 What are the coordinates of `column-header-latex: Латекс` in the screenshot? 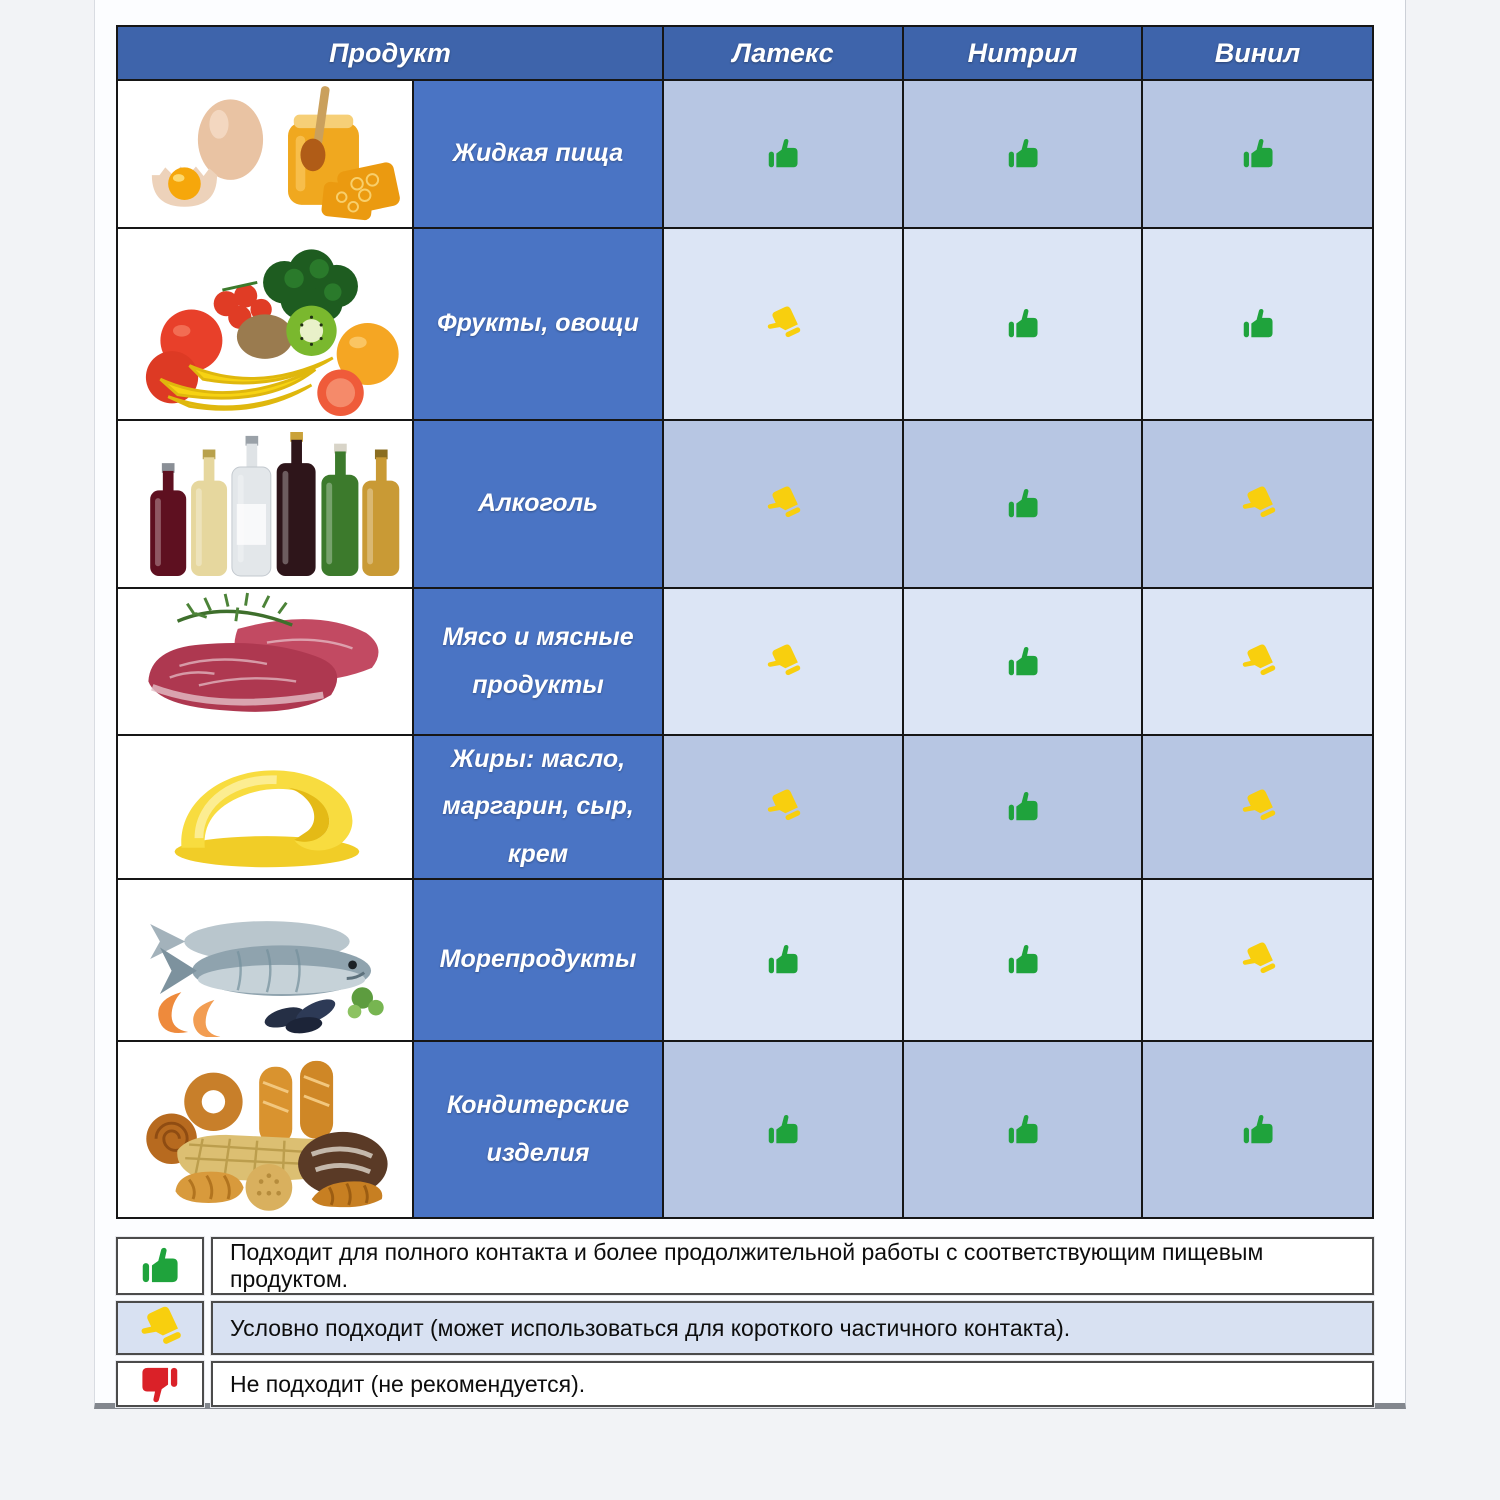 It's located at (783, 53).